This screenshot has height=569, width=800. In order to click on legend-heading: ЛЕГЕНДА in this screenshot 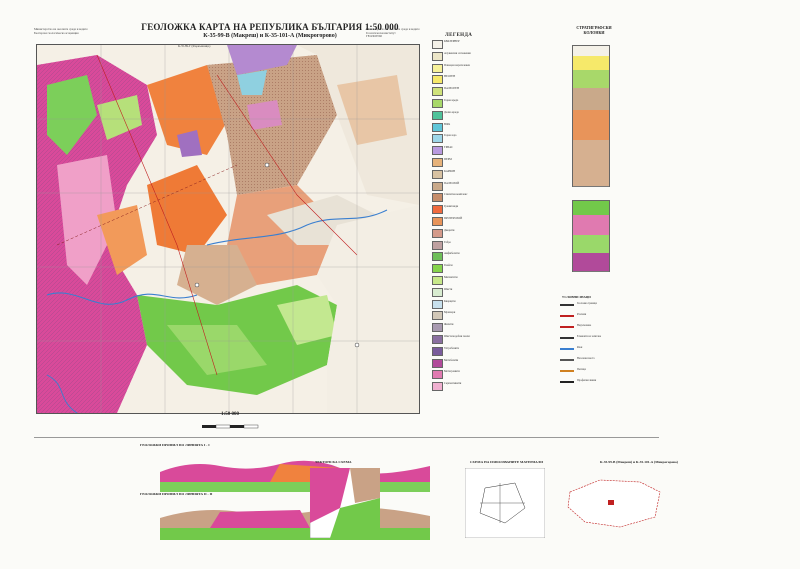, I will do `click(459, 35)`.